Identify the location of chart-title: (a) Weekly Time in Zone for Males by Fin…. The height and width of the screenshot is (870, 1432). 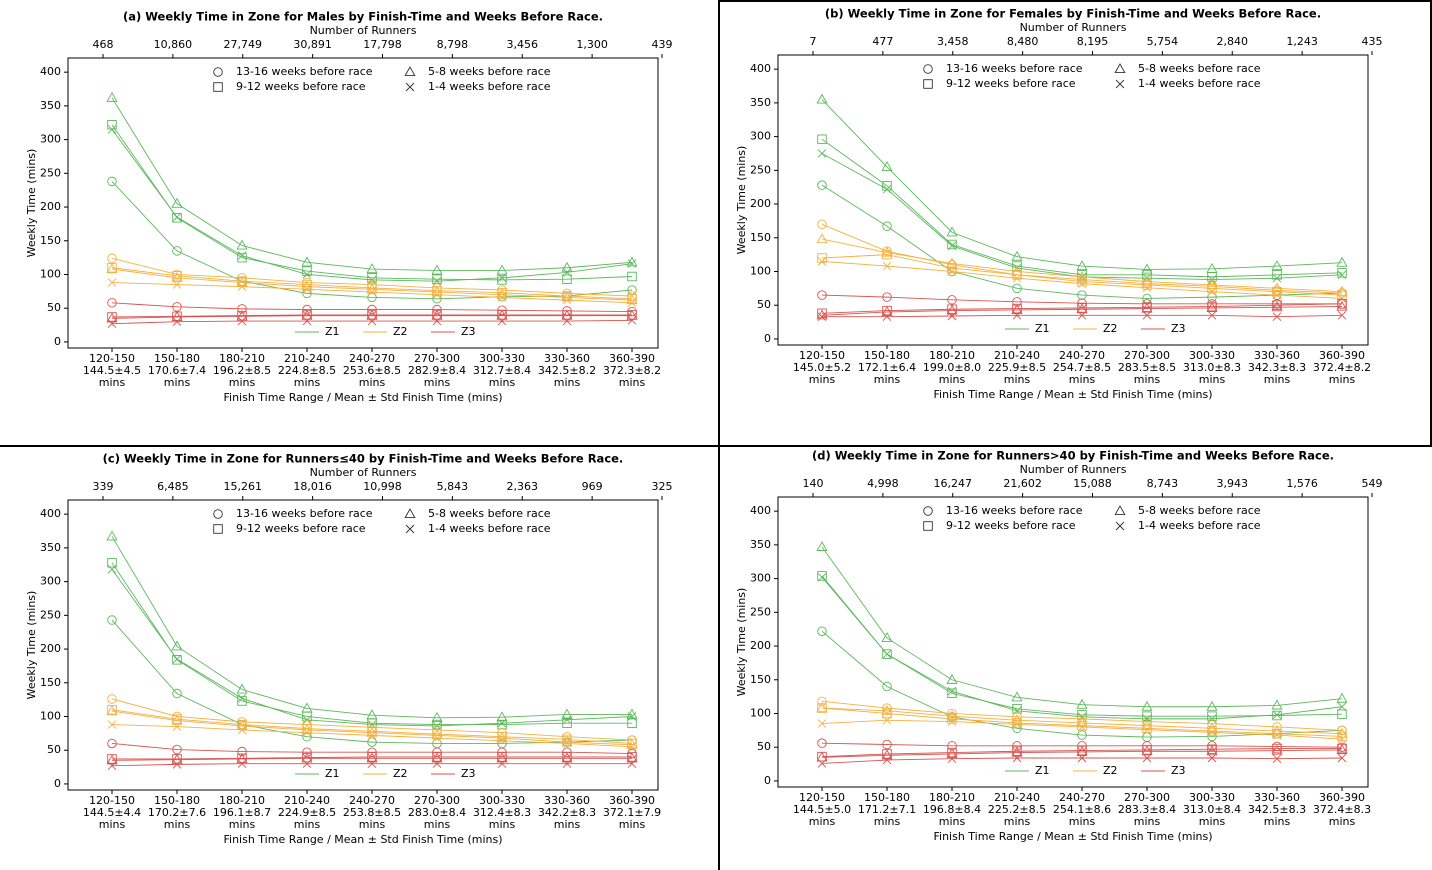
(363, 17).